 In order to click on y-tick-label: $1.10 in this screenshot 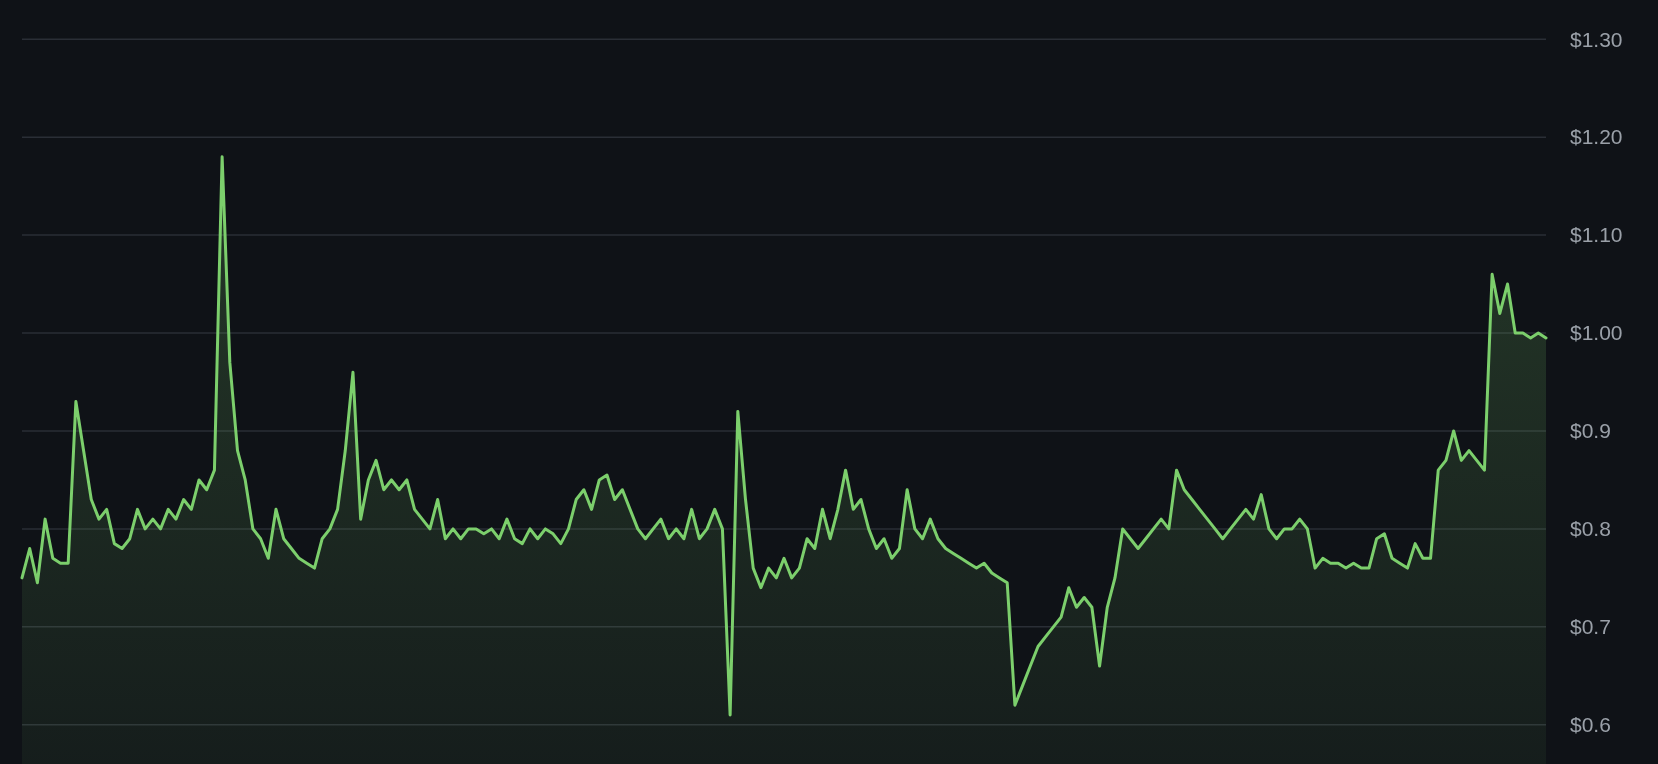, I will do `click(1596, 235)`.